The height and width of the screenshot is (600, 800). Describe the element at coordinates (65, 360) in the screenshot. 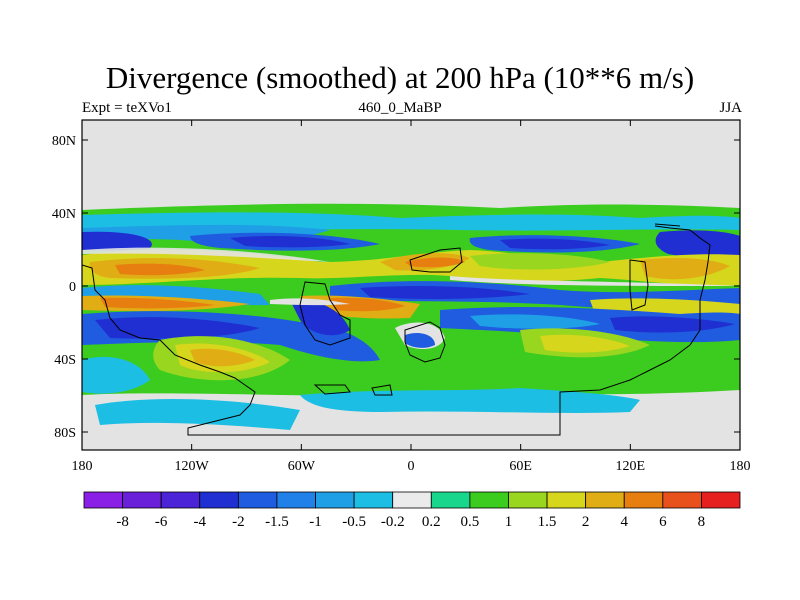

I see `lat-tick-label: 40S` at that location.